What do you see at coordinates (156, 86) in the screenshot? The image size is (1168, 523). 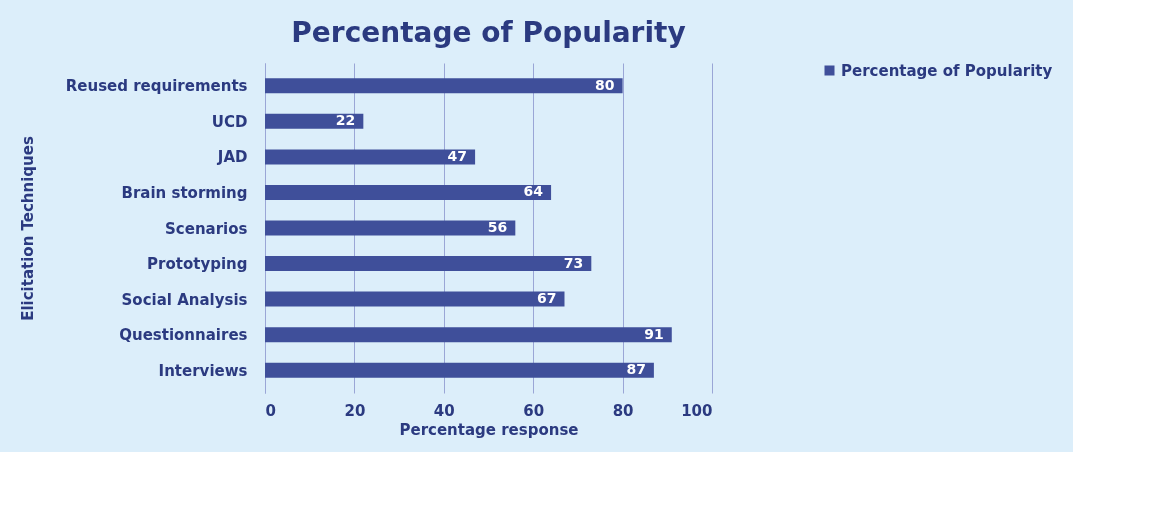 I see `y-tick-label: Reused requirements` at bounding box center [156, 86].